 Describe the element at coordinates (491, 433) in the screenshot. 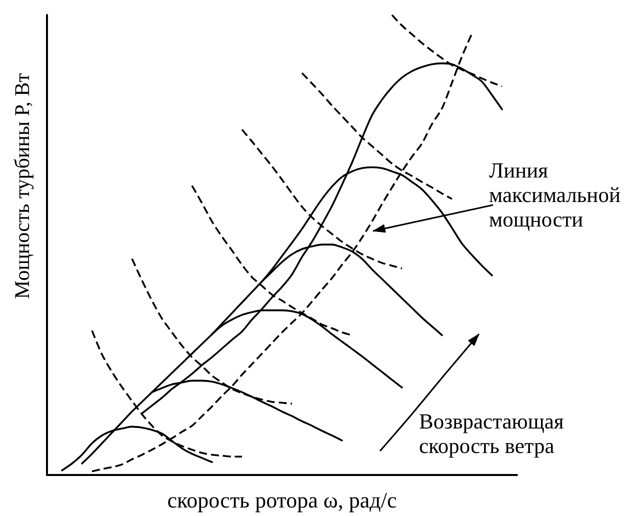

I see `annotation: Возврастающая скорость ветра` at that location.